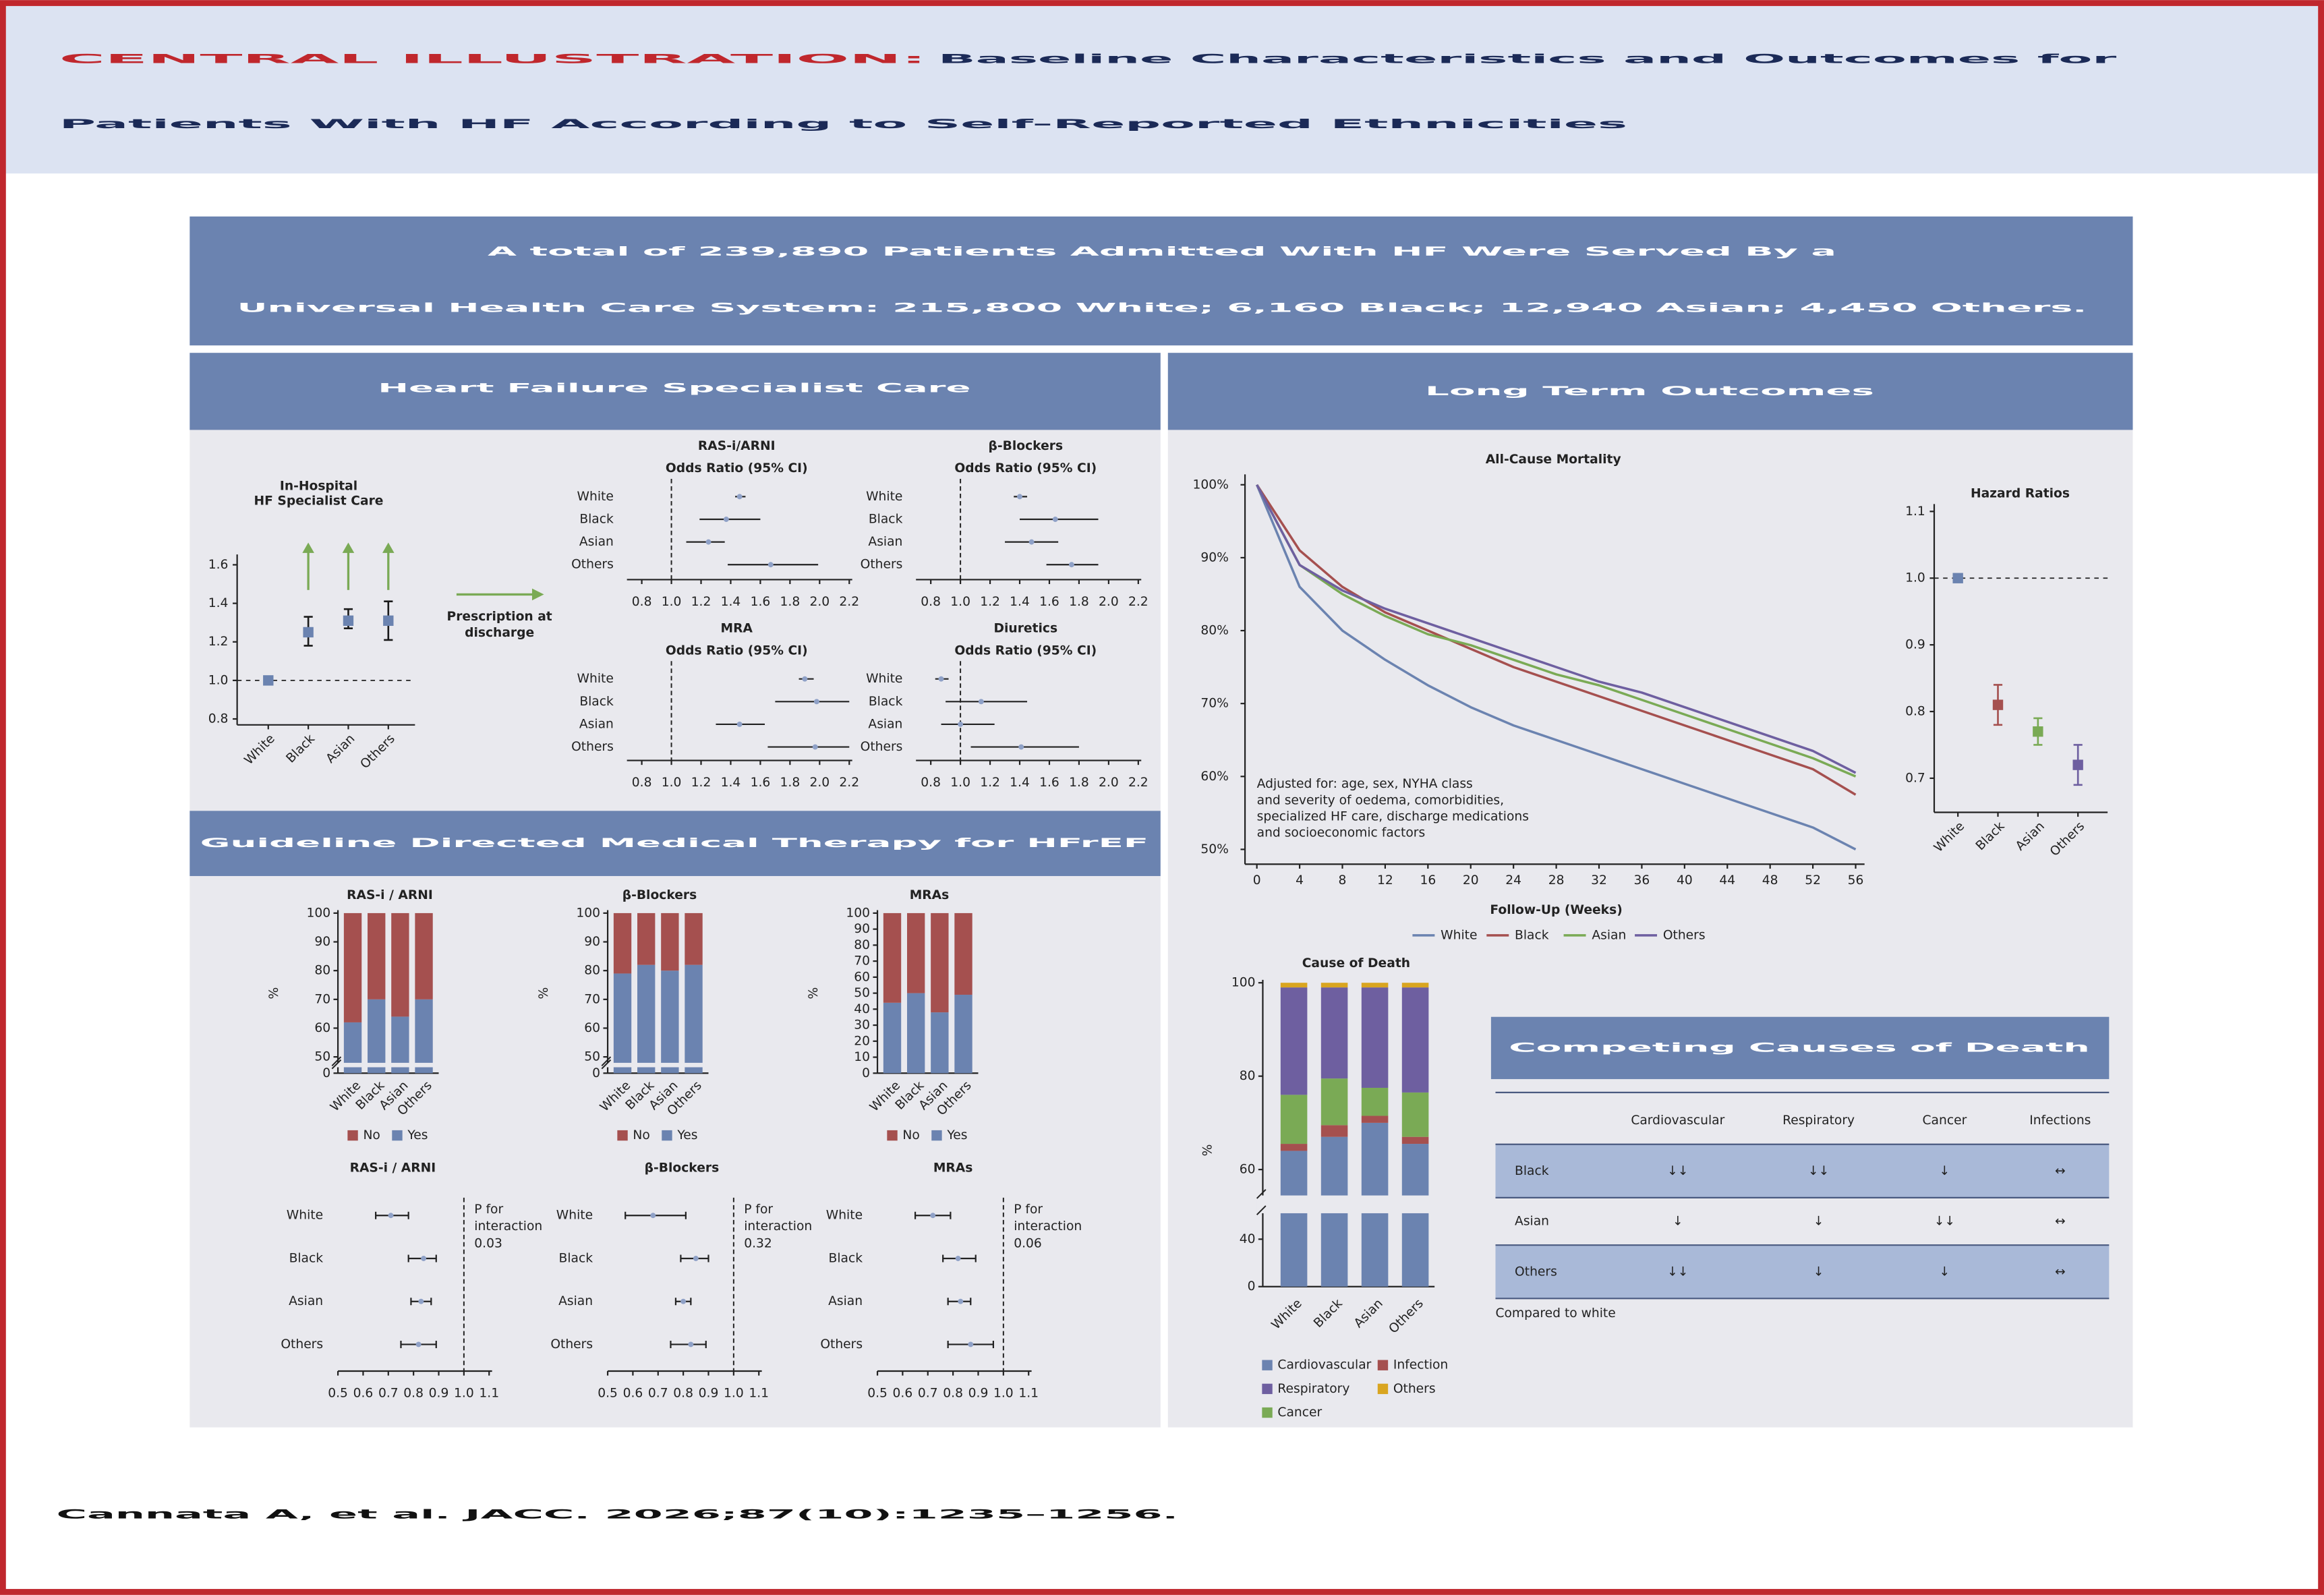 Image resolution: width=2324 pixels, height=1595 pixels. I want to click on y-tick-label: 0.8, so click(1915, 712).